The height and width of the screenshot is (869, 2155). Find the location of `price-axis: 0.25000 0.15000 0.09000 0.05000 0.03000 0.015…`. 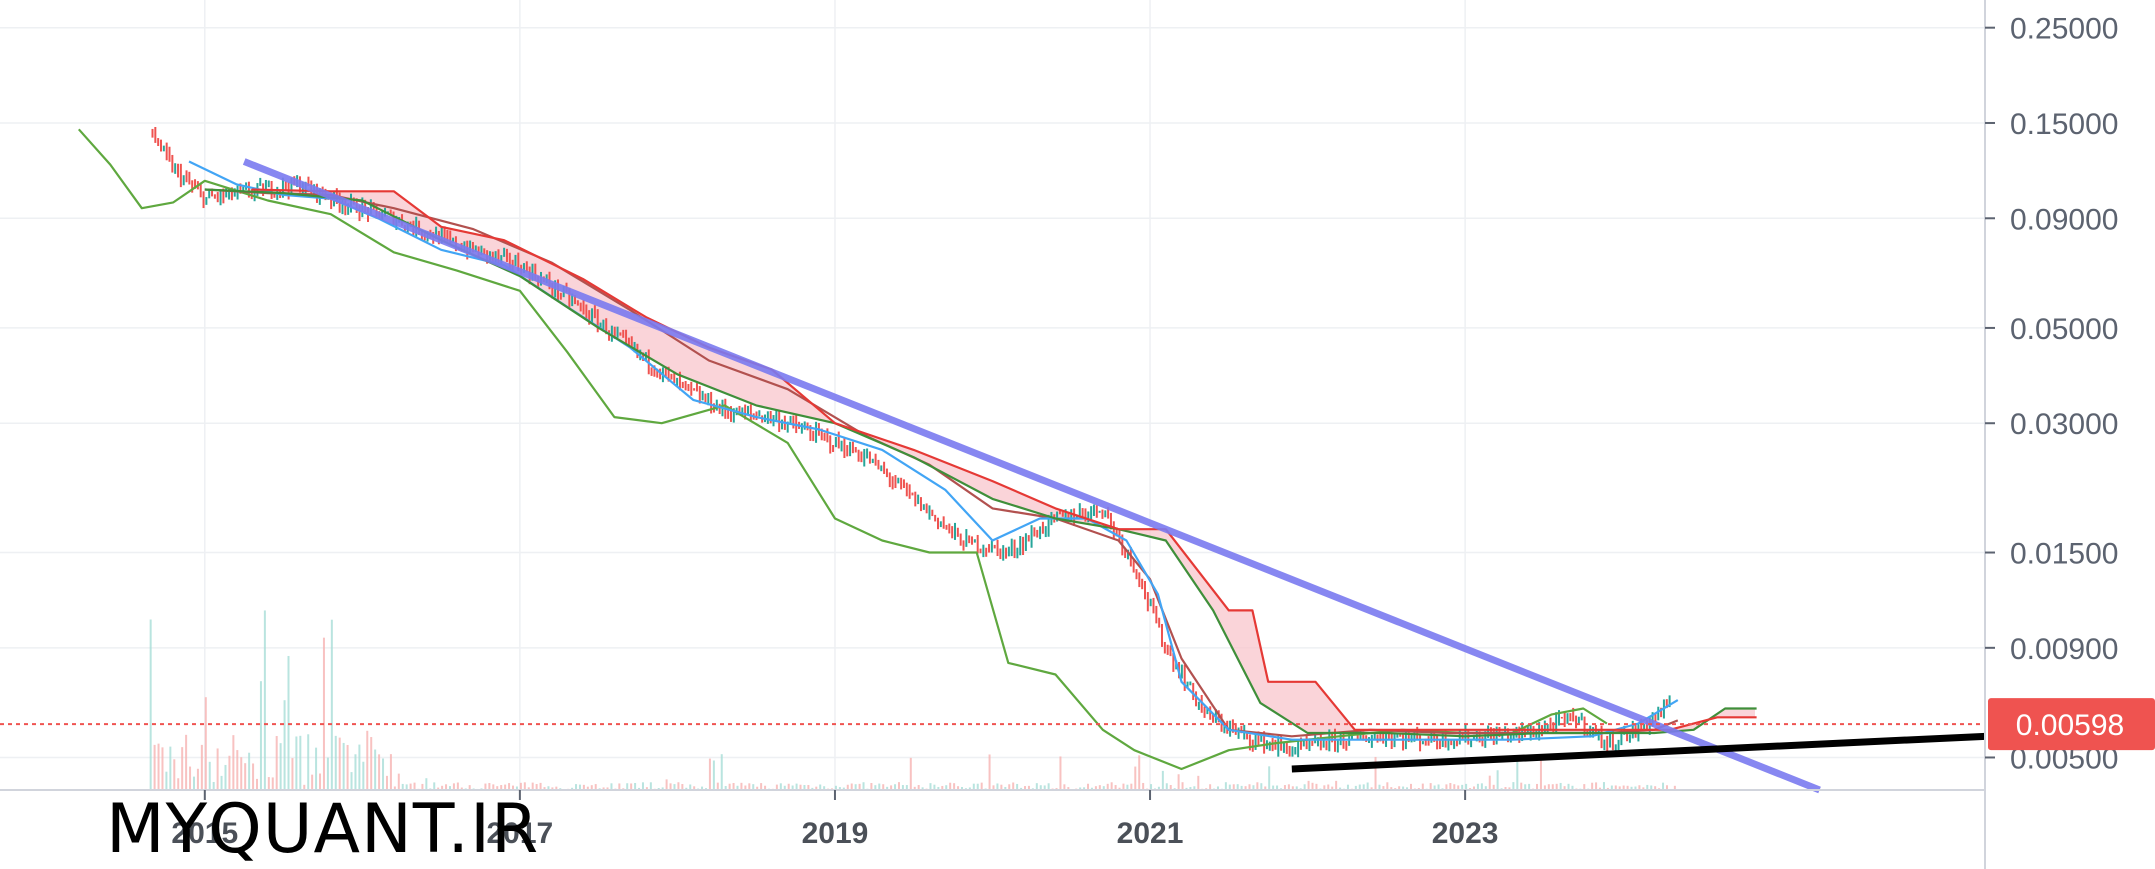

price-axis: 0.25000 0.15000 0.09000 0.05000 0.03000 0.015… is located at coordinates (2051, 394).